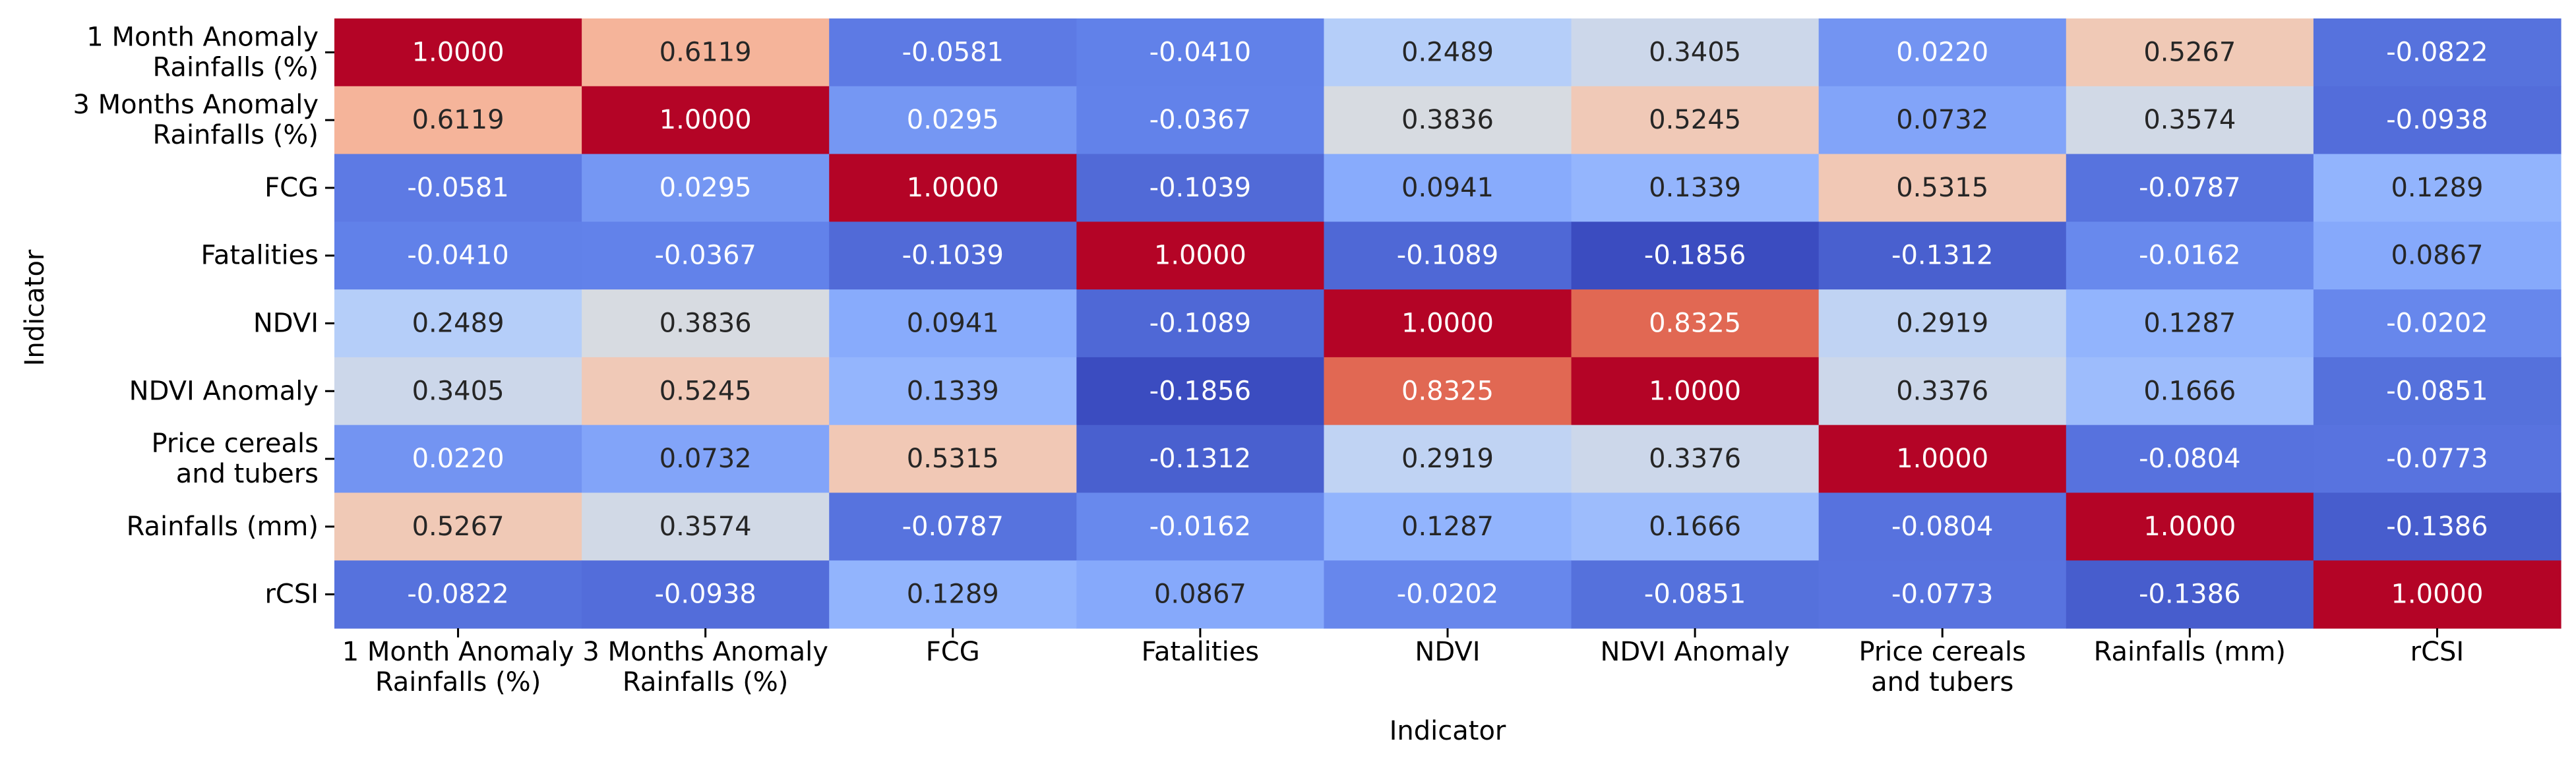  I want to click on cell-value-label: -0.0773, so click(2437, 459).